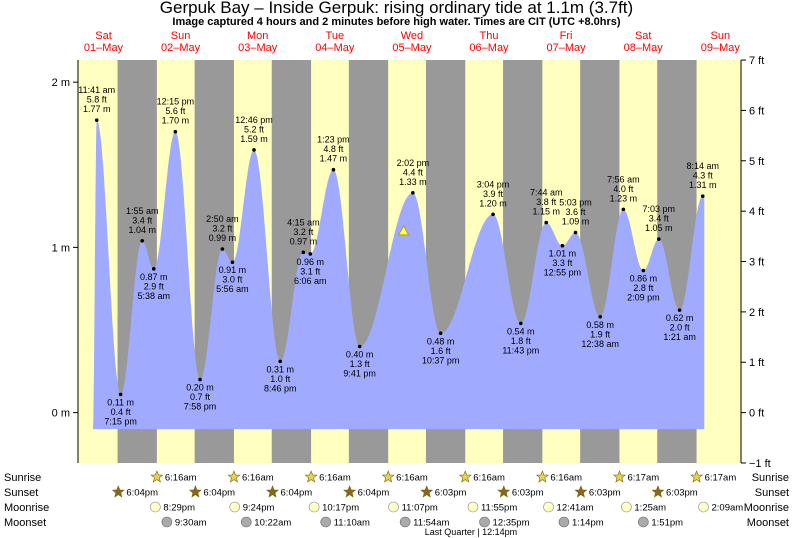 Image resolution: width=793 pixels, height=538 pixels. I want to click on day-date: 03–May, so click(258, 48).